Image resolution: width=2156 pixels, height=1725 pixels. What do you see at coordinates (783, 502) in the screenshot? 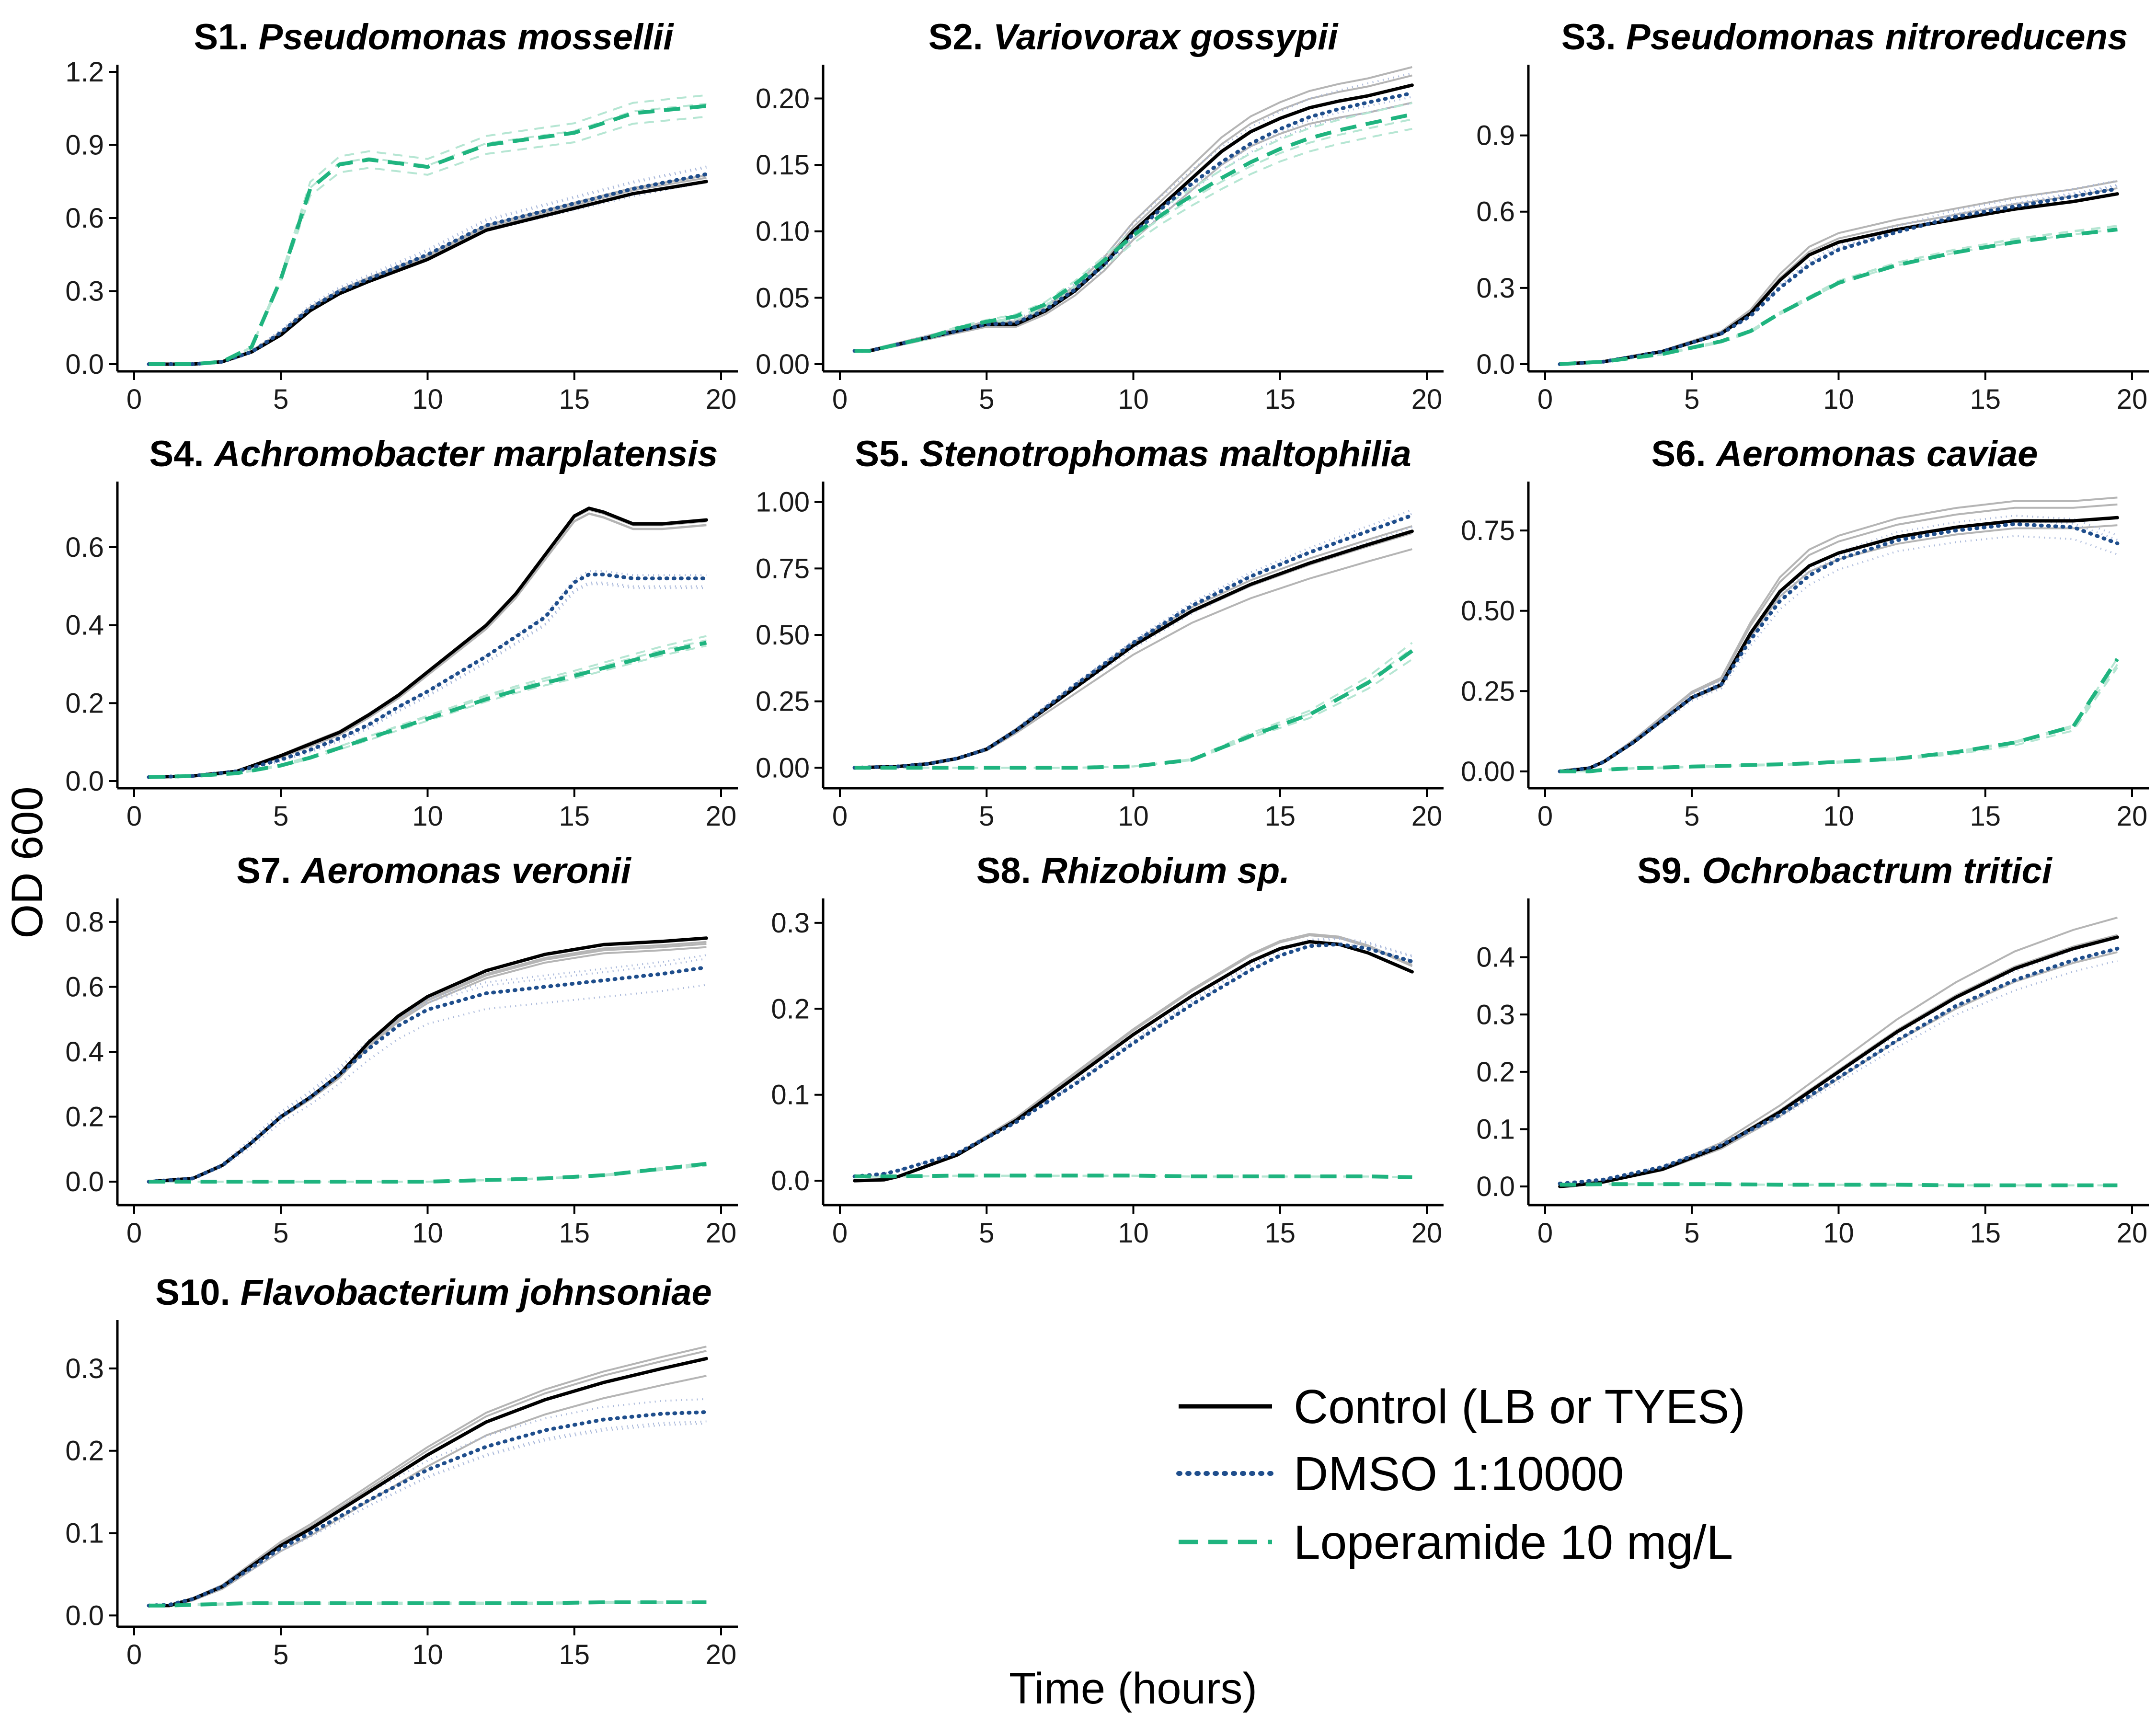
I see `y-tick-label: 1.00` at bounding box center [783, 502].